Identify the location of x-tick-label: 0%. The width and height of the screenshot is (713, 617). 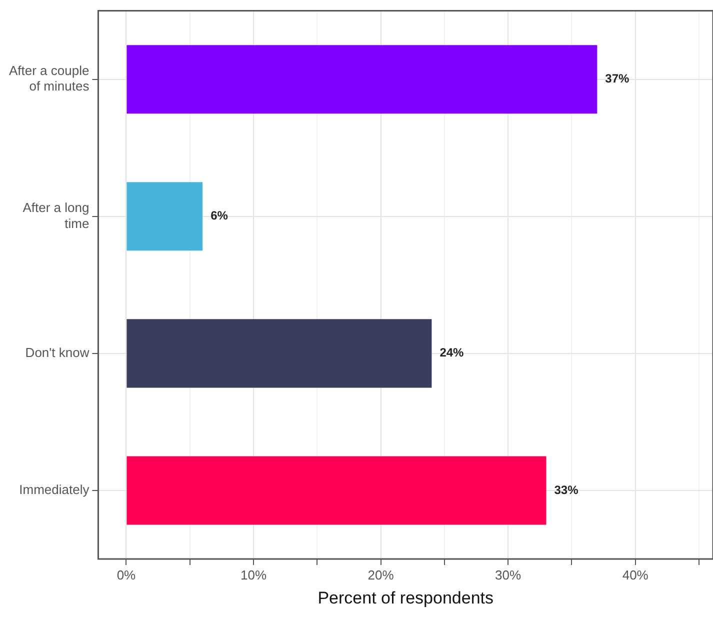
(126, 574).